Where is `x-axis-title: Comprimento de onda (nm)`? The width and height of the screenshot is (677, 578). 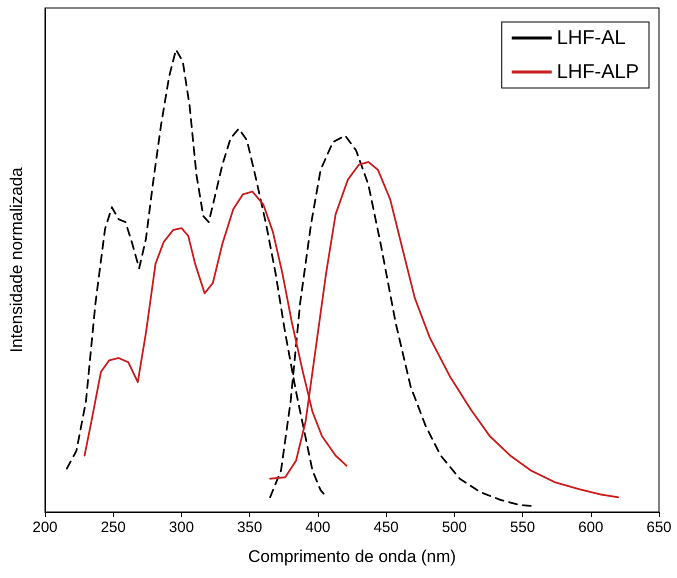
x-axis-title: Comprimento de onda (nm) is located at coordinates (352, 556).